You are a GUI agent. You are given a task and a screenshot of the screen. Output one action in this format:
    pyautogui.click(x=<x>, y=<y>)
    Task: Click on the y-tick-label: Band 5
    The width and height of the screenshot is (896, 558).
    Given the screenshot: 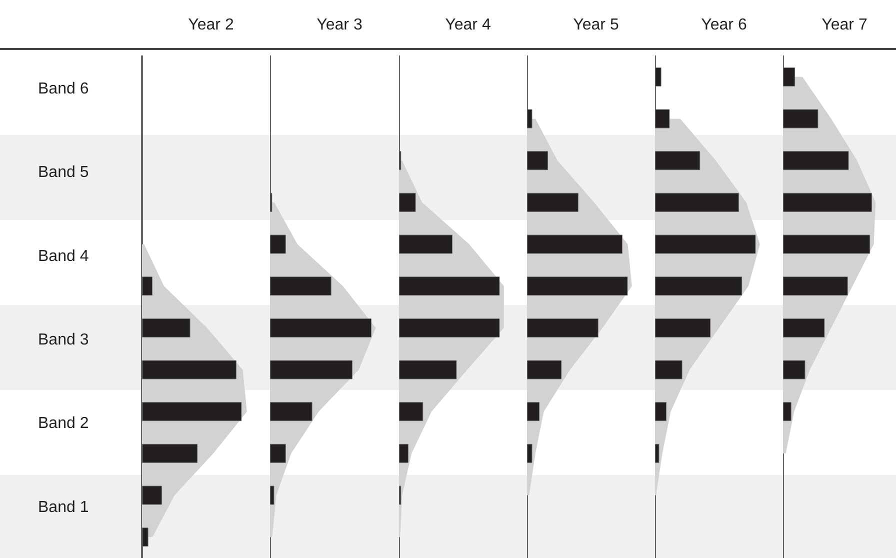 What is the action you would take?
    pyautogui.click(x=63, y=173)
    